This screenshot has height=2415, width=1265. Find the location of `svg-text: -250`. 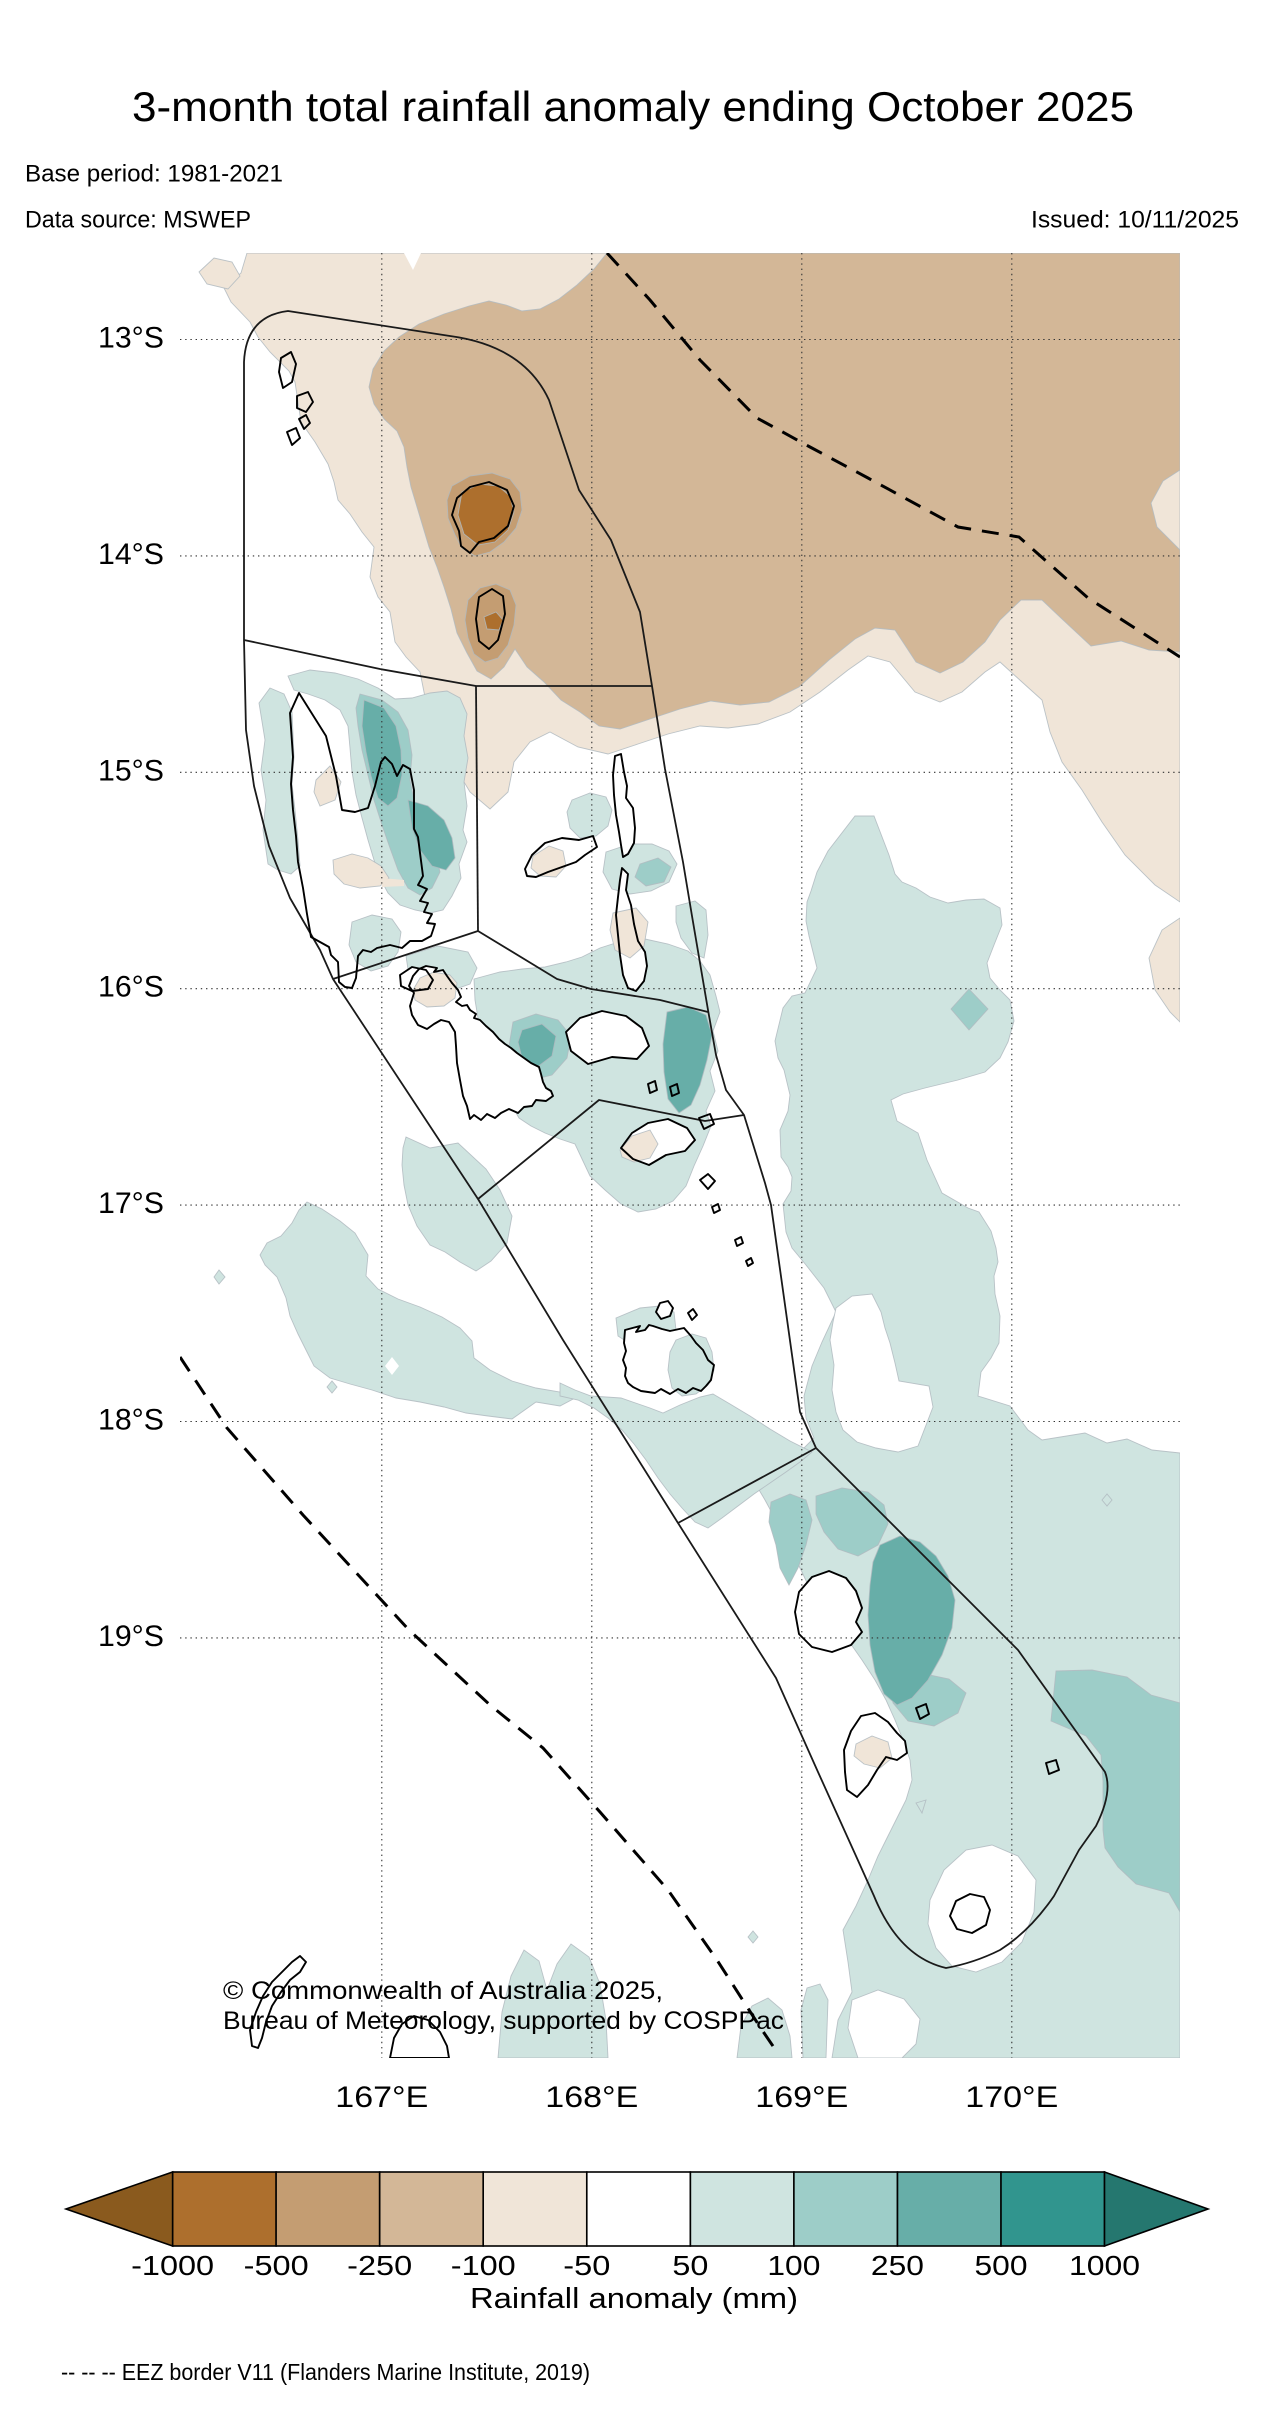

svg-text: -250 is located at coordinates (379, 2265).